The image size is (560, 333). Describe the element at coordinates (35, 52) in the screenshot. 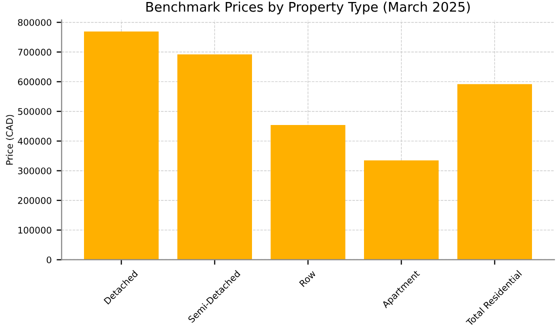

I see `y-tick-label: 700000` at that location.